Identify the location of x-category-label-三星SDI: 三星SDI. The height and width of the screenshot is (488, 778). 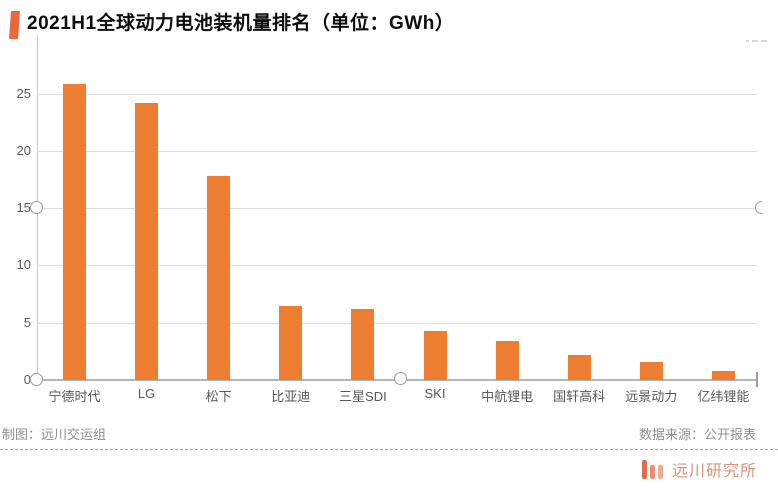
(363, 396).